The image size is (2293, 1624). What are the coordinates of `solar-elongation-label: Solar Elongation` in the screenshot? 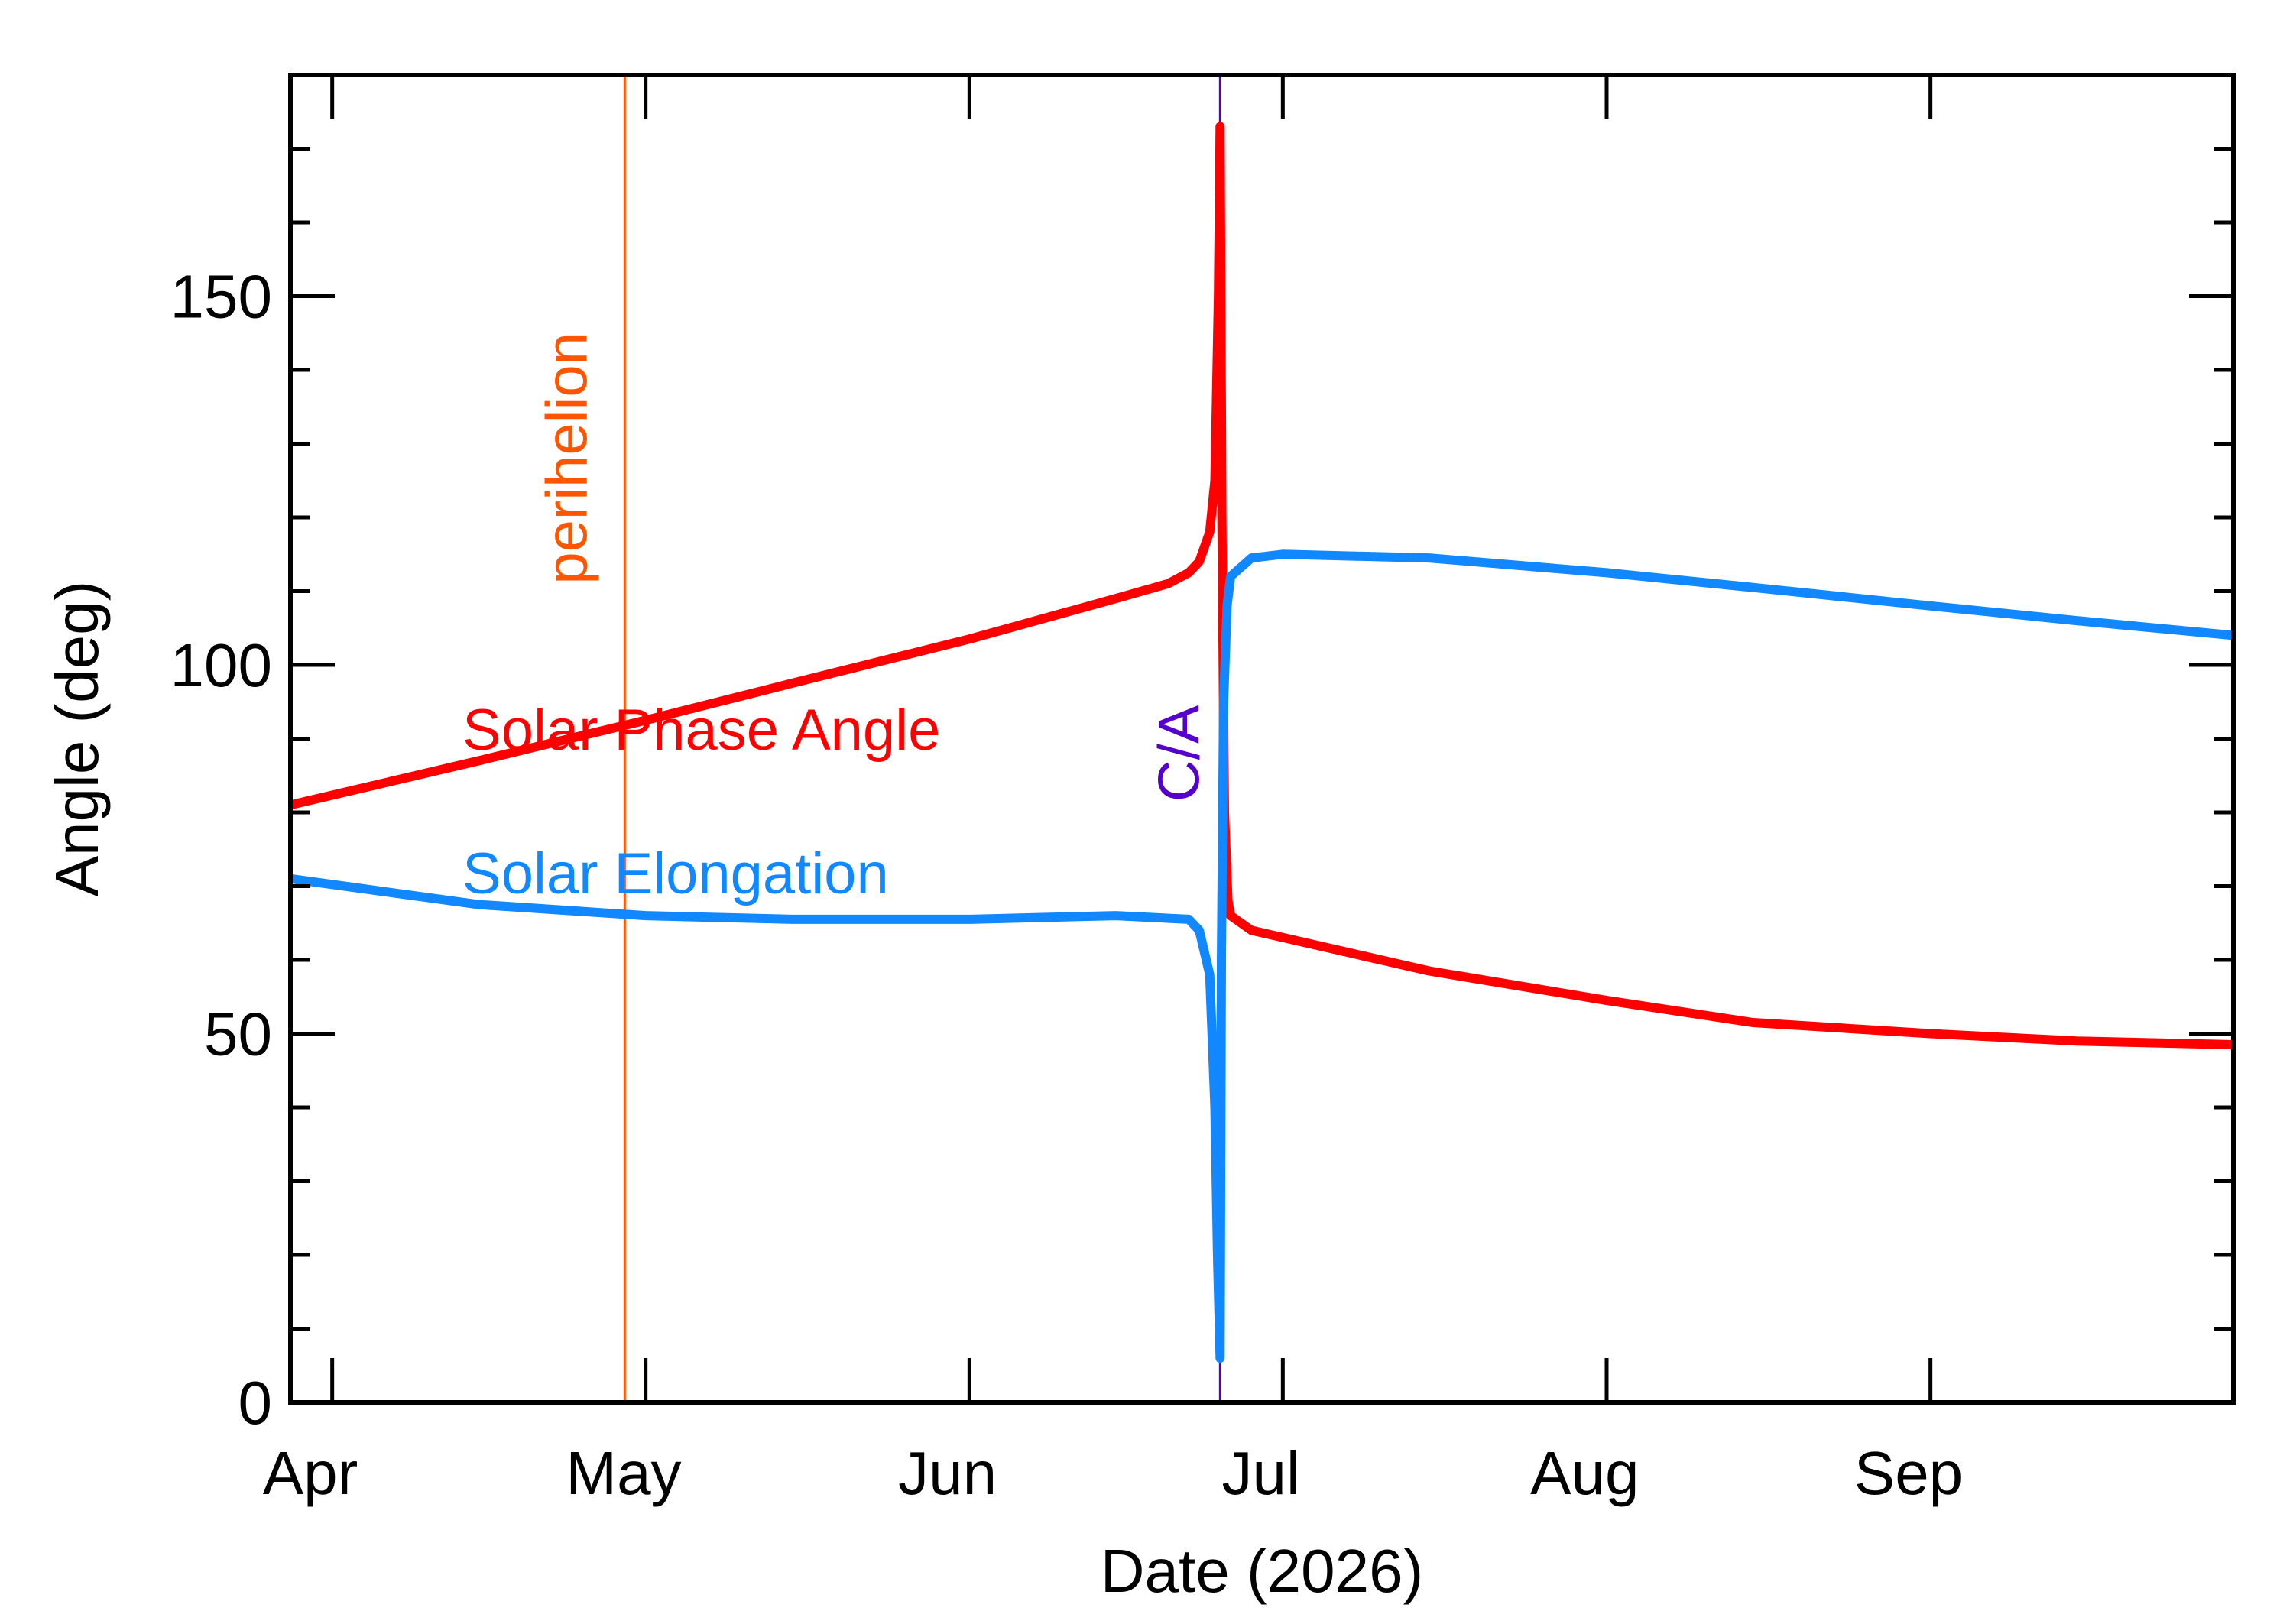 It's located at (675, 873).